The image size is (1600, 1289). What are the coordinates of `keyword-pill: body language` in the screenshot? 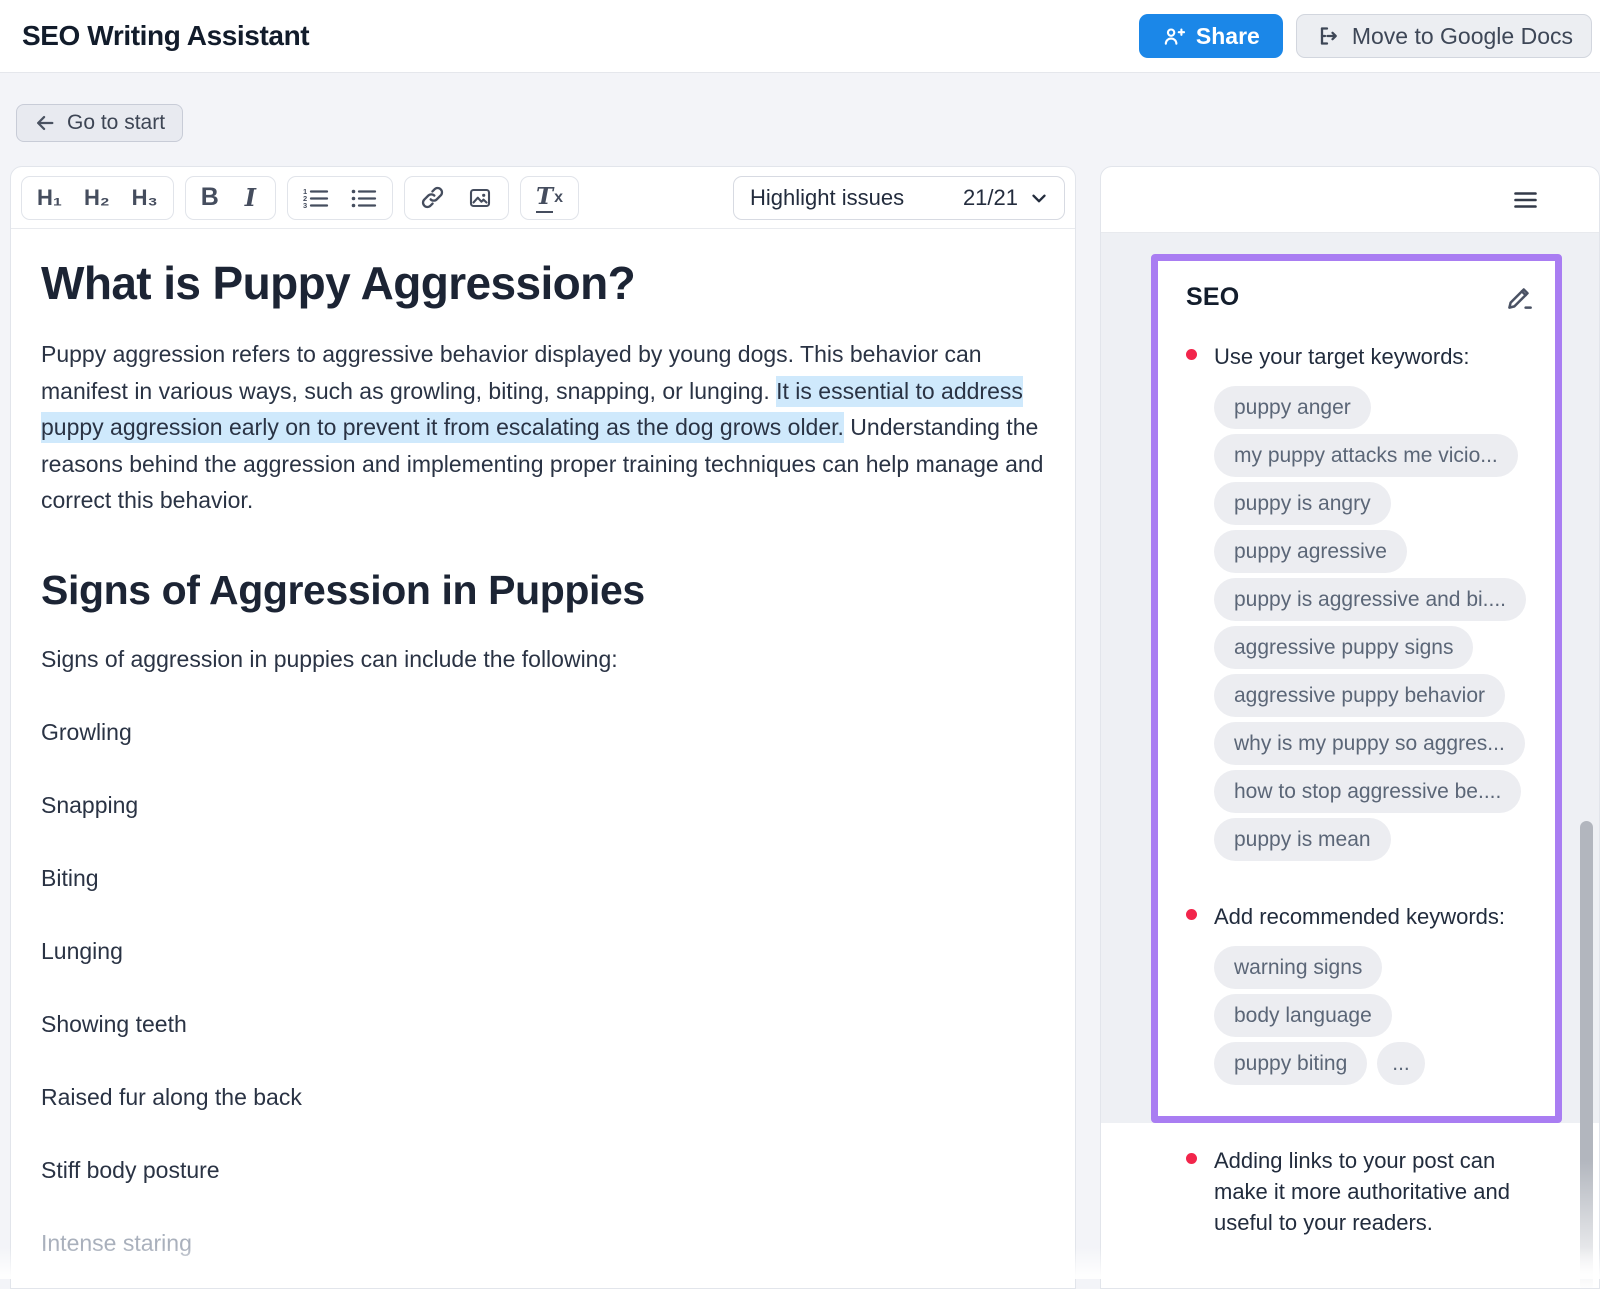 It's located at (1303, 1015).